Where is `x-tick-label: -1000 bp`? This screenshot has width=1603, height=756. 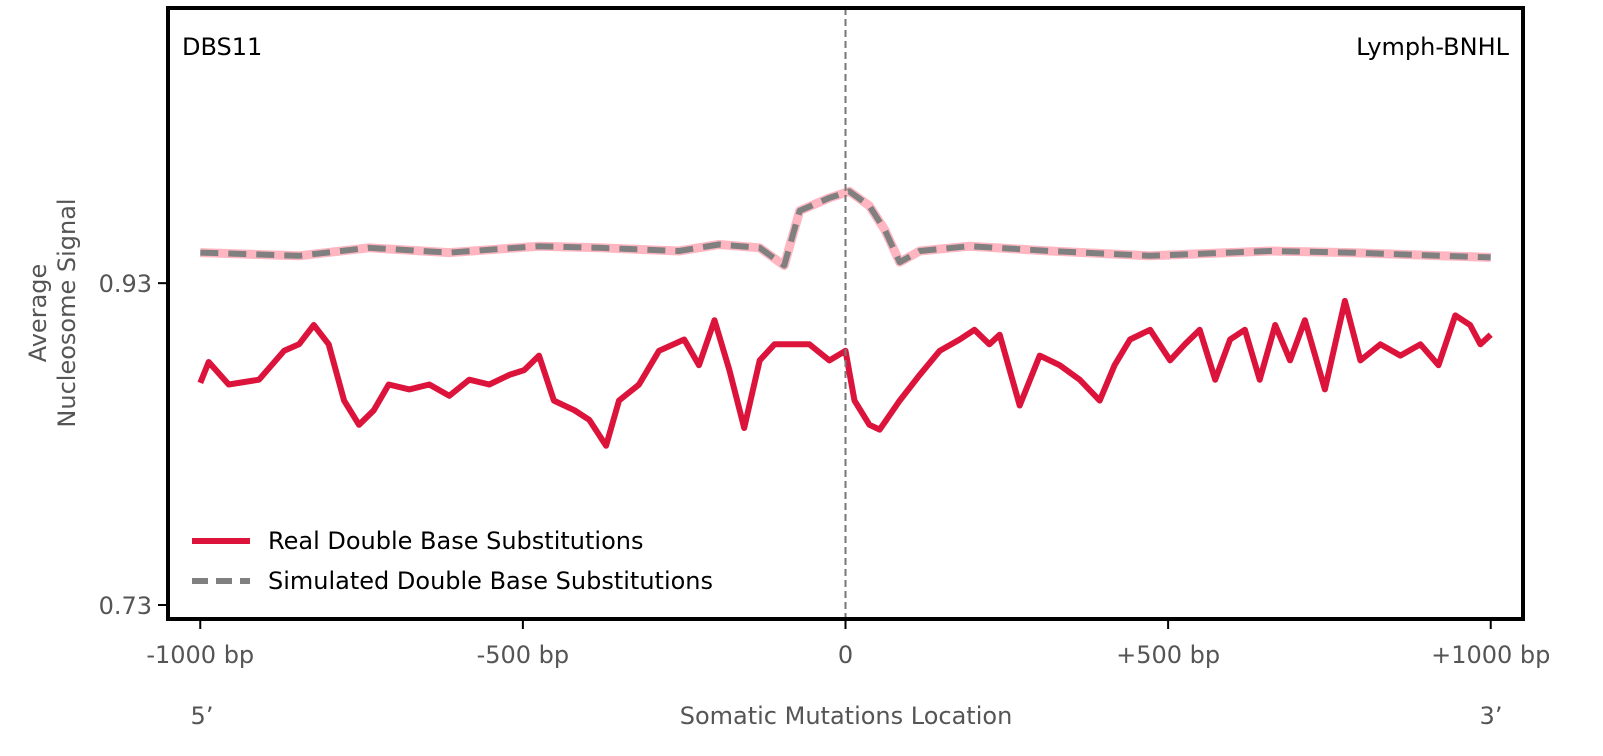
x-tick-label: -1000 bp is located at coordinates (200, 655).